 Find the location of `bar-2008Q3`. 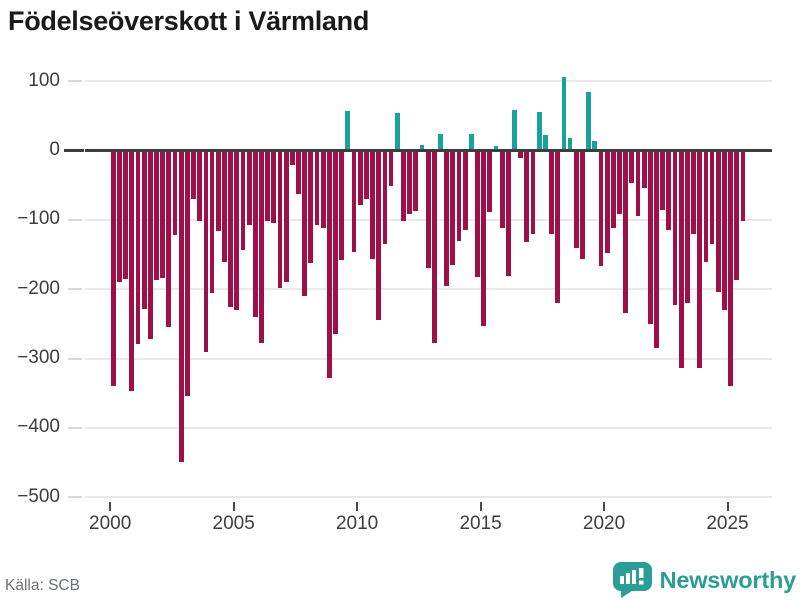

bar-2008Q3 is located at coordinates (323, 189).